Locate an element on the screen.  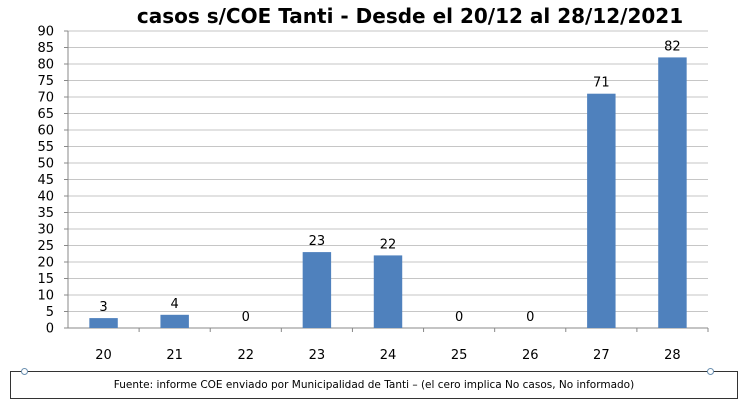
data-label: 4 is located at coordinates (175, 304).